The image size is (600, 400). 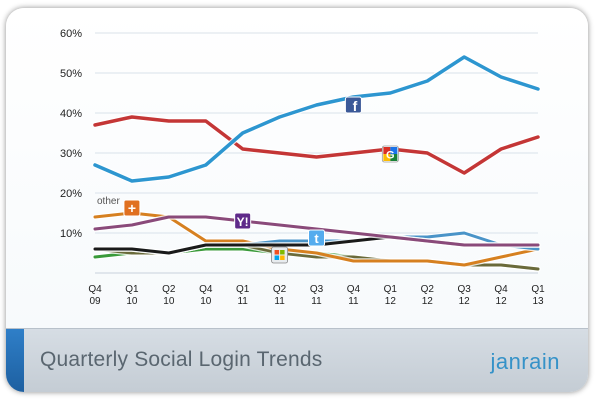 What do you see at coordinates (280, 295) in the screenshot?
I see `x-tick-label: Q2 11` at bounding box center [280, 295].